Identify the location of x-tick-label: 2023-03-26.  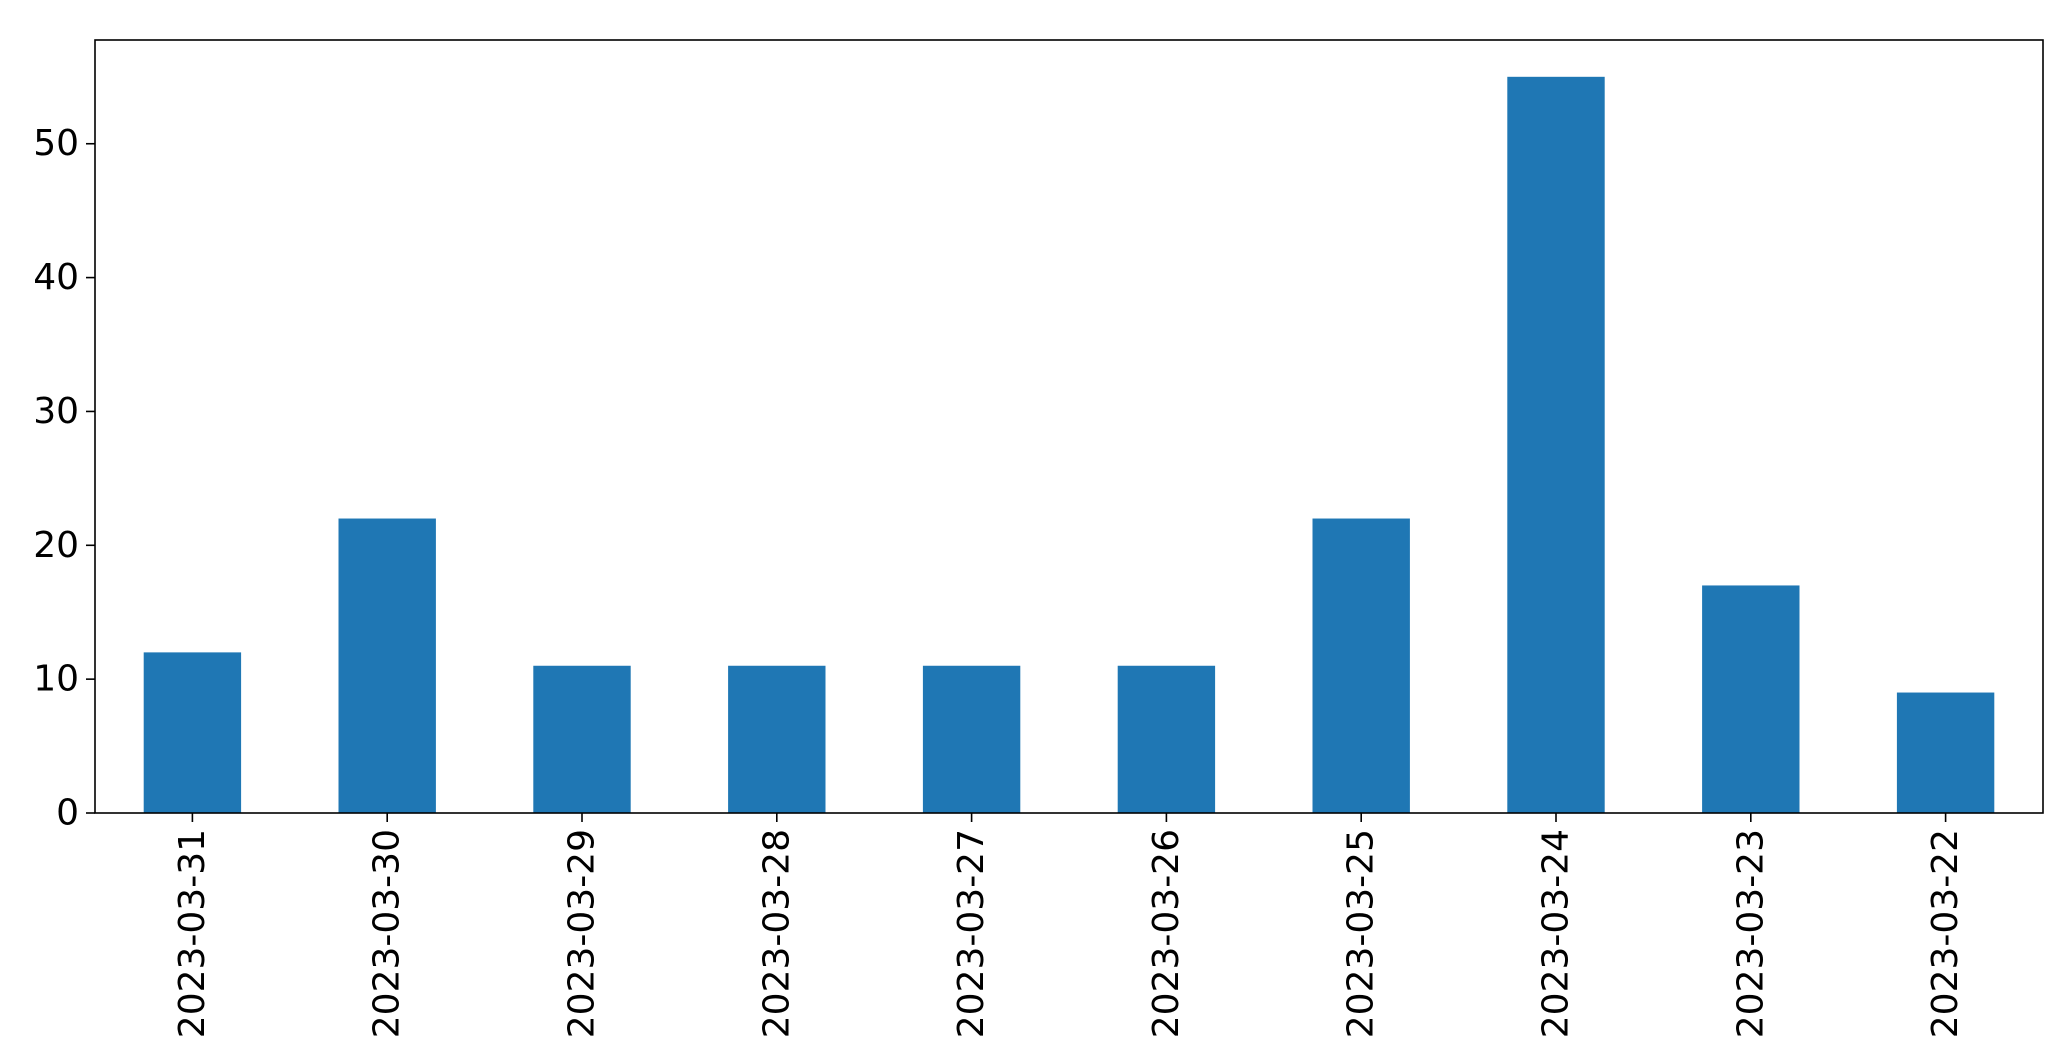
(1166, 933).